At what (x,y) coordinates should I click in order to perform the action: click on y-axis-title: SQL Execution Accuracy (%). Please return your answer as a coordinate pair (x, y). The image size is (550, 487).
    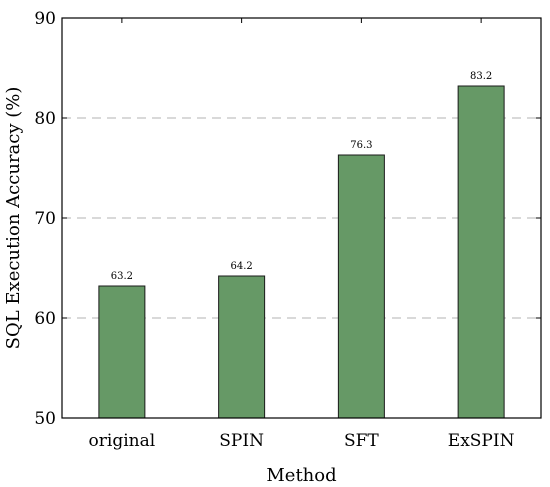
    Looking at the image, I should click on (13, 218).